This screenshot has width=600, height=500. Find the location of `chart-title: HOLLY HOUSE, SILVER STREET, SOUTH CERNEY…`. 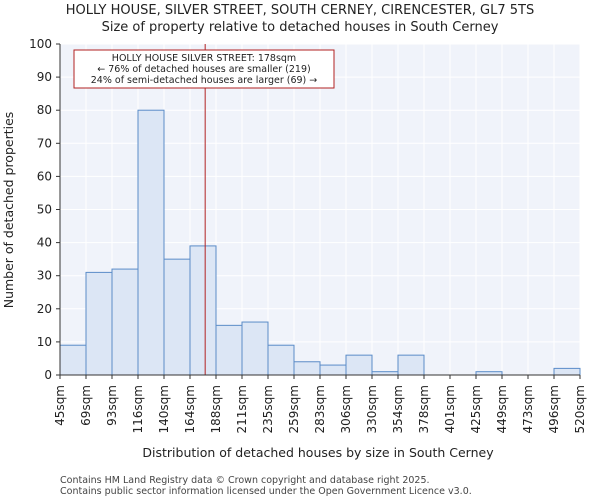

chart-title: HOLLY HOUSE, SILVER STREET, SOUTH CERNEY… is located at coordinates (300, 10).